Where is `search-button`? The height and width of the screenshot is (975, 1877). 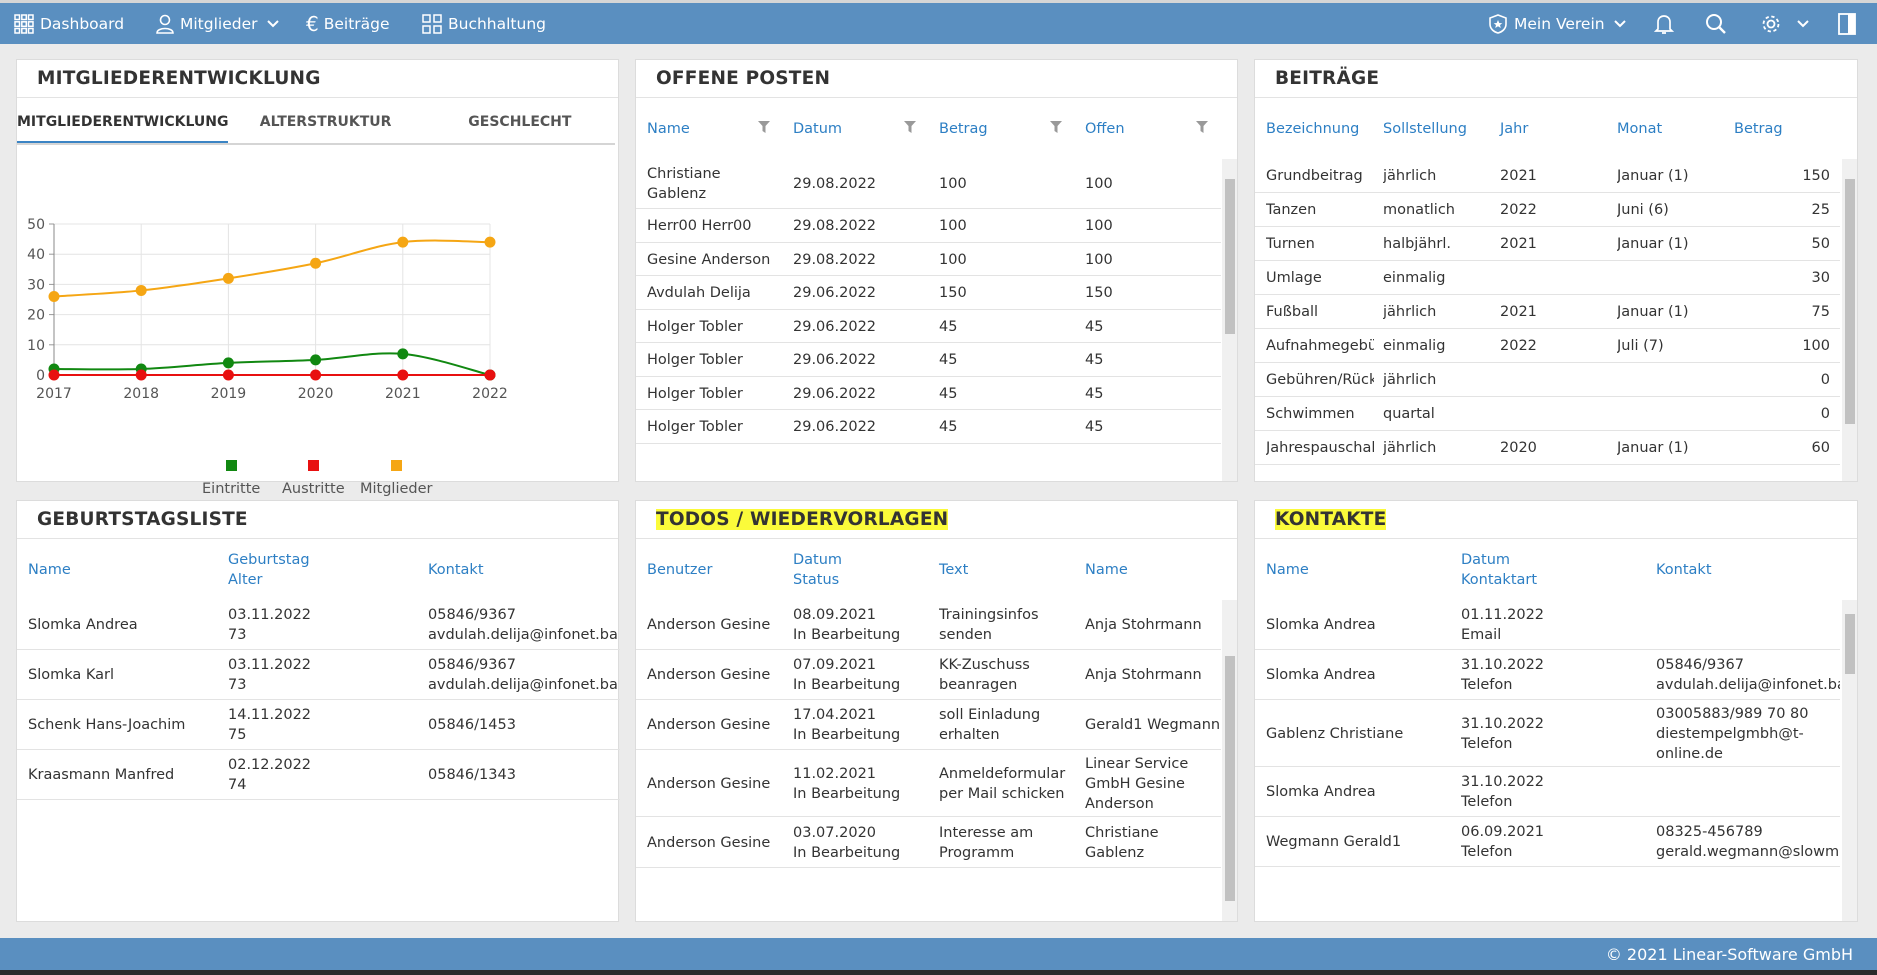 search-button is located at coordinates (1719, 23).